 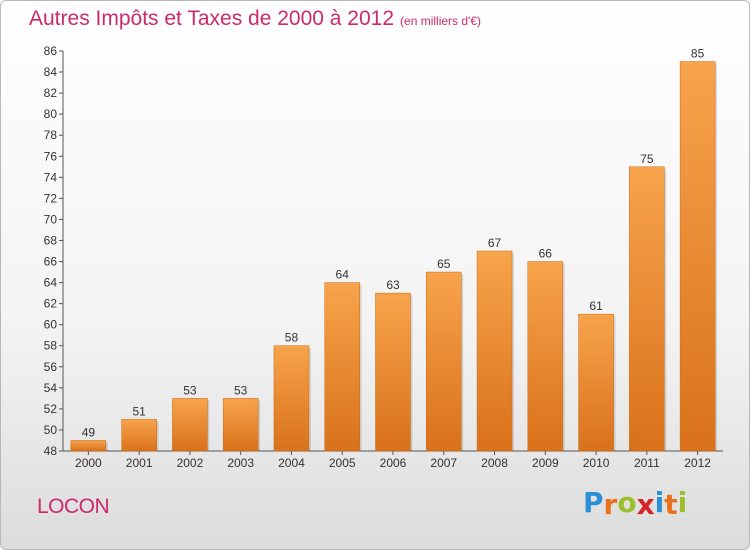 I want to click on y-tick-label: 58, so click(x=51, y=346).